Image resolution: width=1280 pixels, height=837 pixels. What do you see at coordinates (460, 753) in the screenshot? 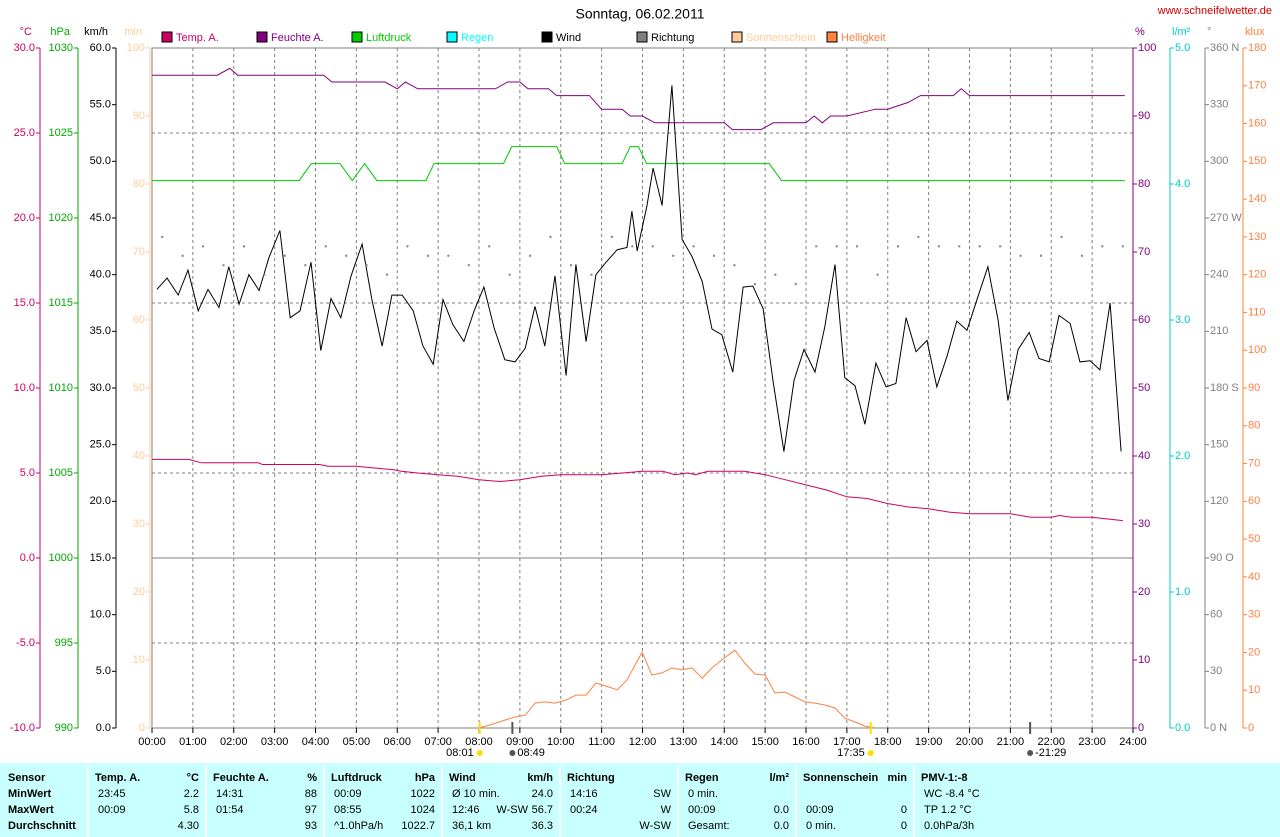
I see `annotation-label: 08:01` at bounding box center [460, 753].